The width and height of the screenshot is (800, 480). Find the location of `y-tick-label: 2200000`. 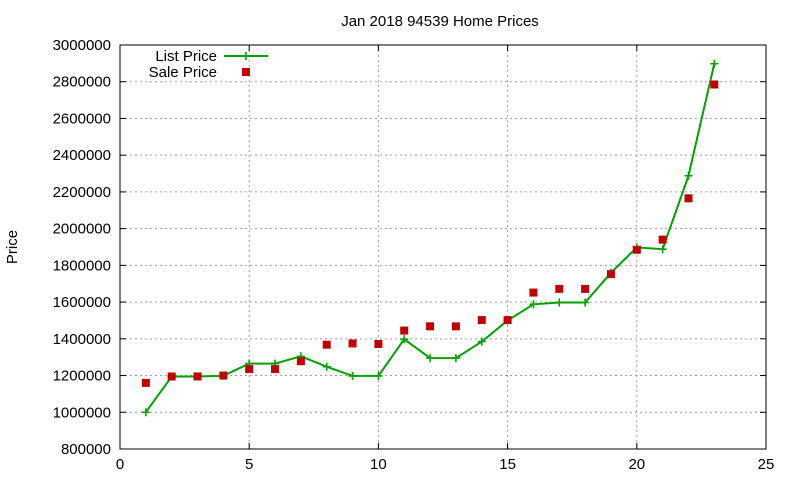

y-tick-label: 2200000 is located at coordinates (82, 192).